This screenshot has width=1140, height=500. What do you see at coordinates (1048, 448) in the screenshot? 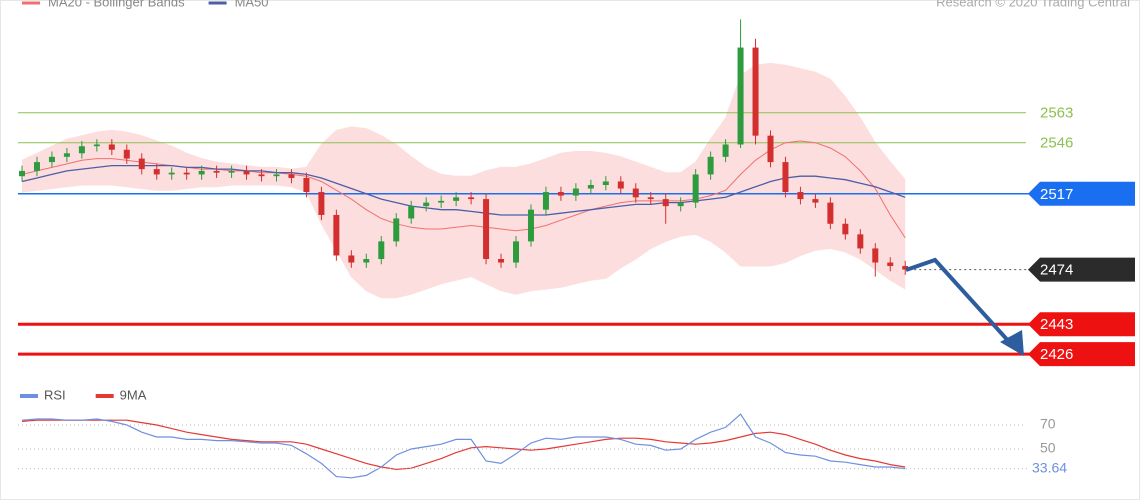
I see `y-tick-label: 50` at bounding box center [1048, 448].